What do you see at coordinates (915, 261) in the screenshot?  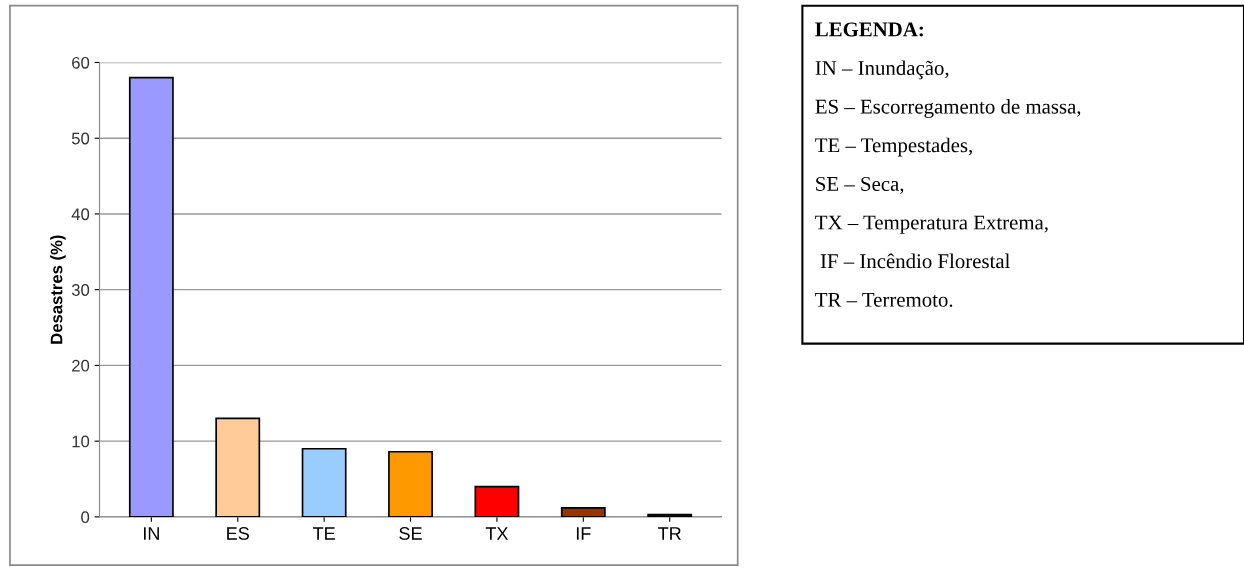 I see `text: IF – Incêndio Florestal` at bounding box center [915, 261].